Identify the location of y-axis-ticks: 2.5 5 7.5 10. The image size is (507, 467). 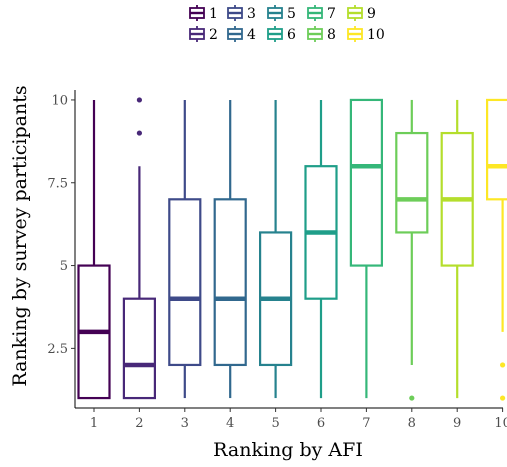
(61, 225).